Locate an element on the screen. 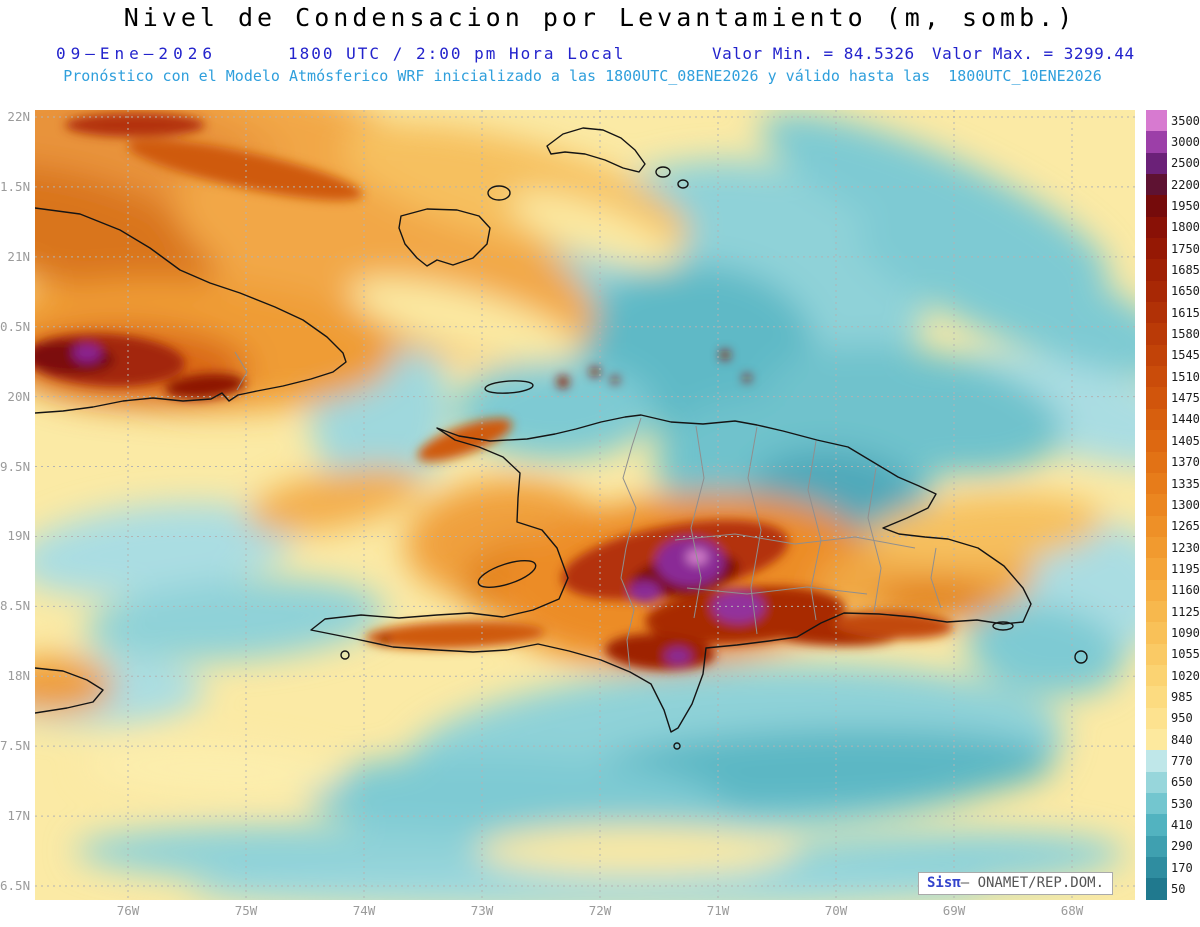 The height and width of the screenshot is (927, 1200). value-max-label: Valor Max. = 3299.44 is located at coordinates (1033, 53).